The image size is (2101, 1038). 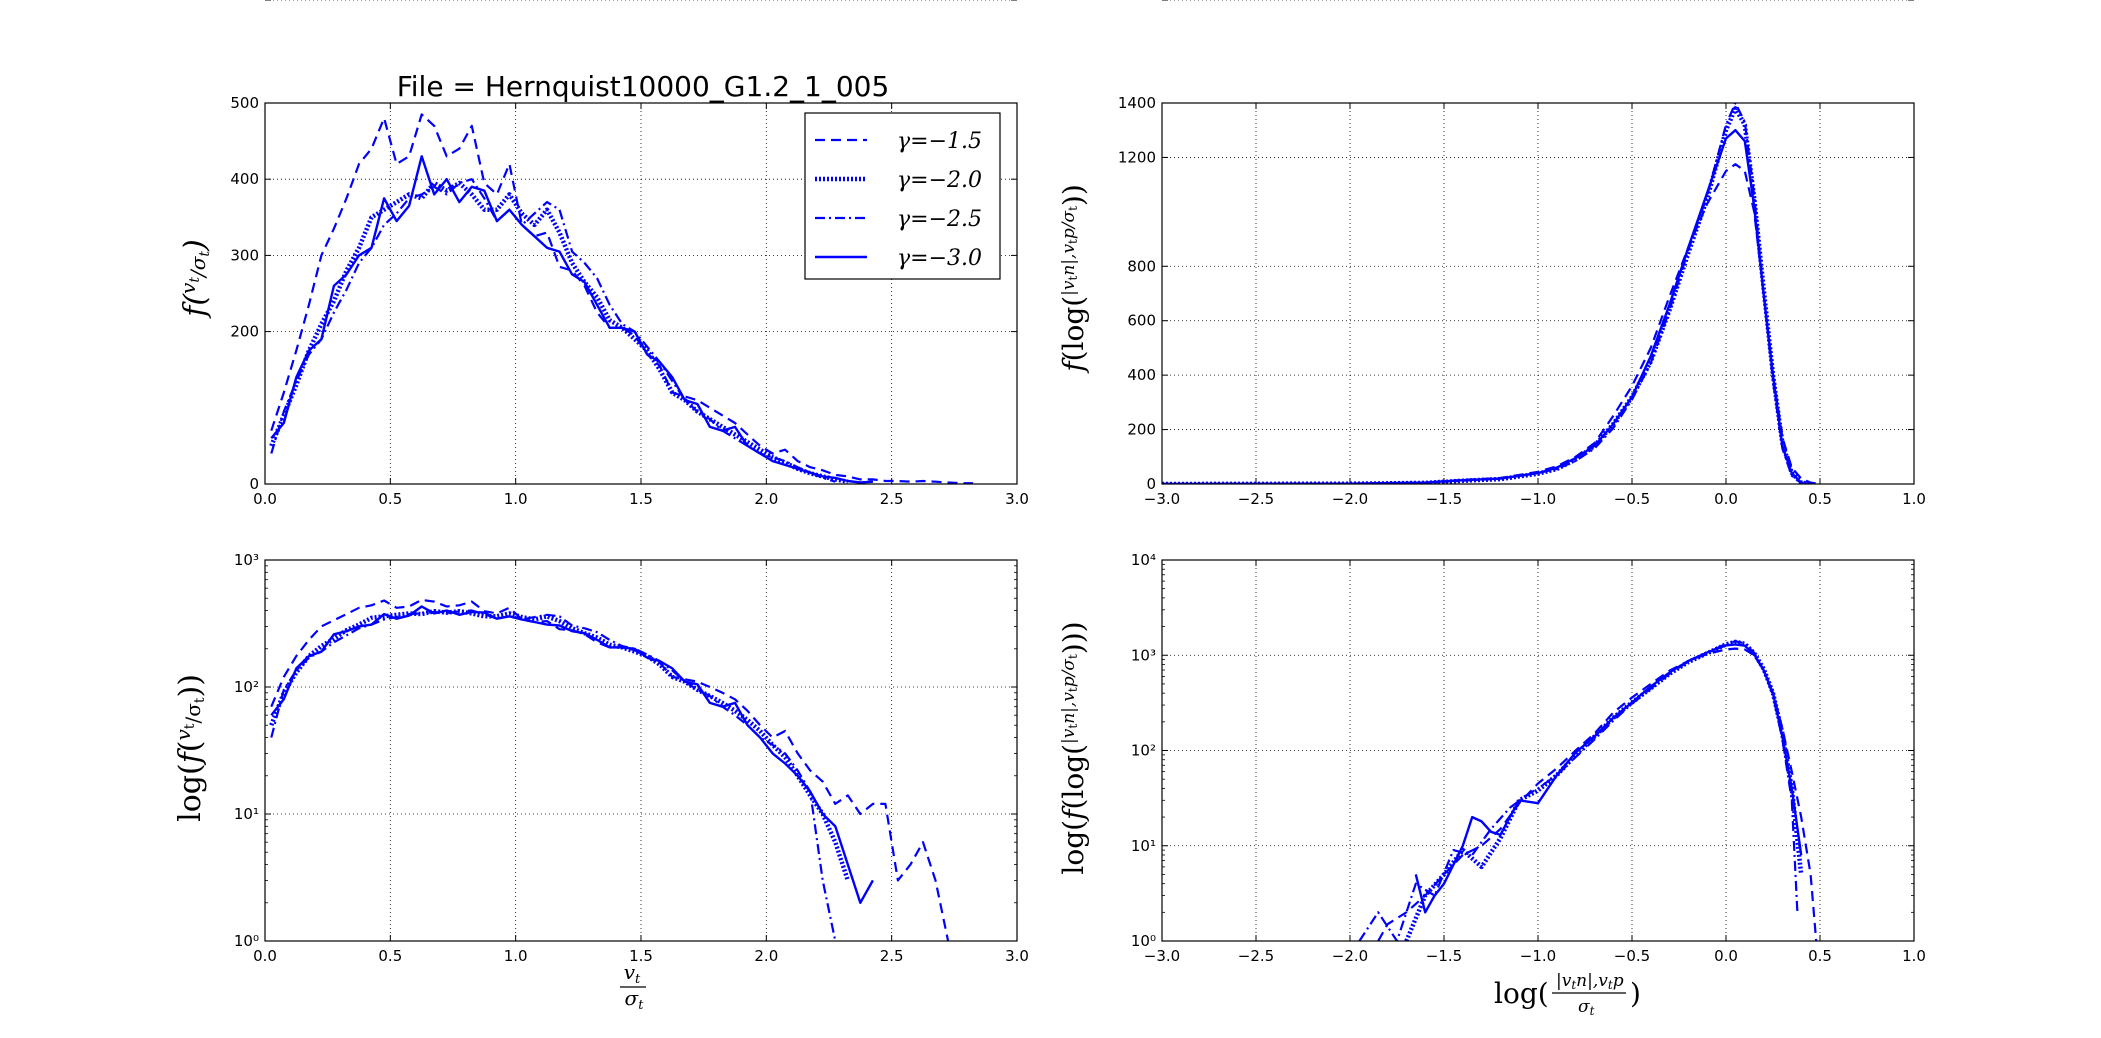 I want to click on svg-text: f(log(|vtn|,vtp/σt)), so click(x=1073, y=279).